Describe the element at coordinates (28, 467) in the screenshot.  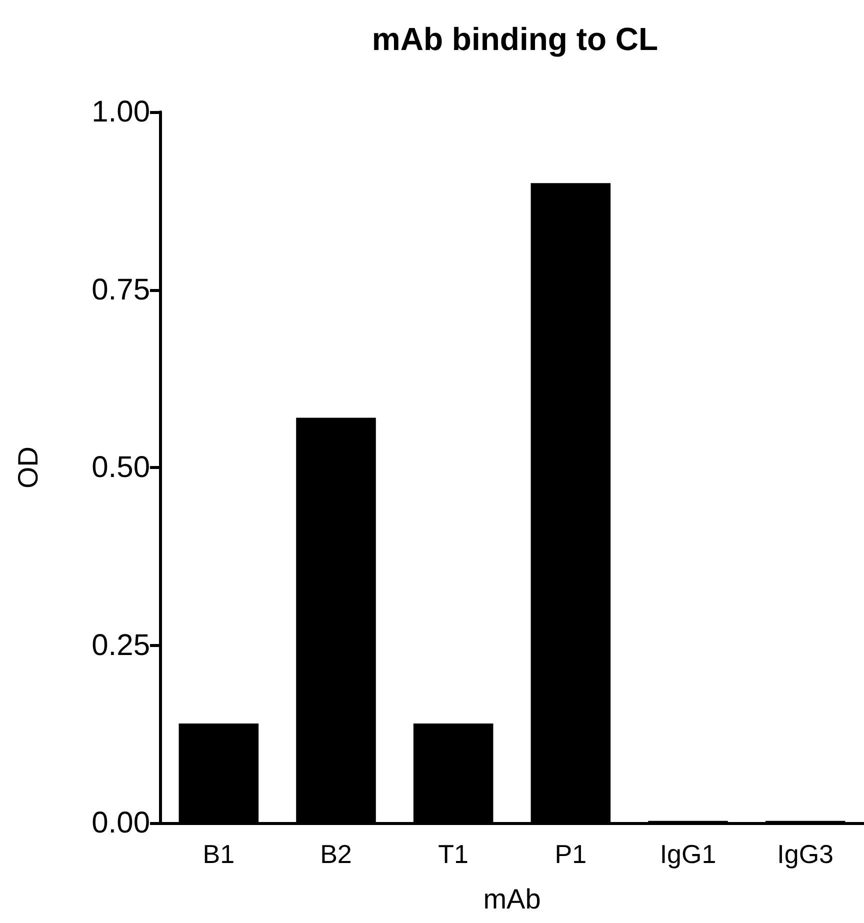
I see `y-axis-title: OD` at that location.